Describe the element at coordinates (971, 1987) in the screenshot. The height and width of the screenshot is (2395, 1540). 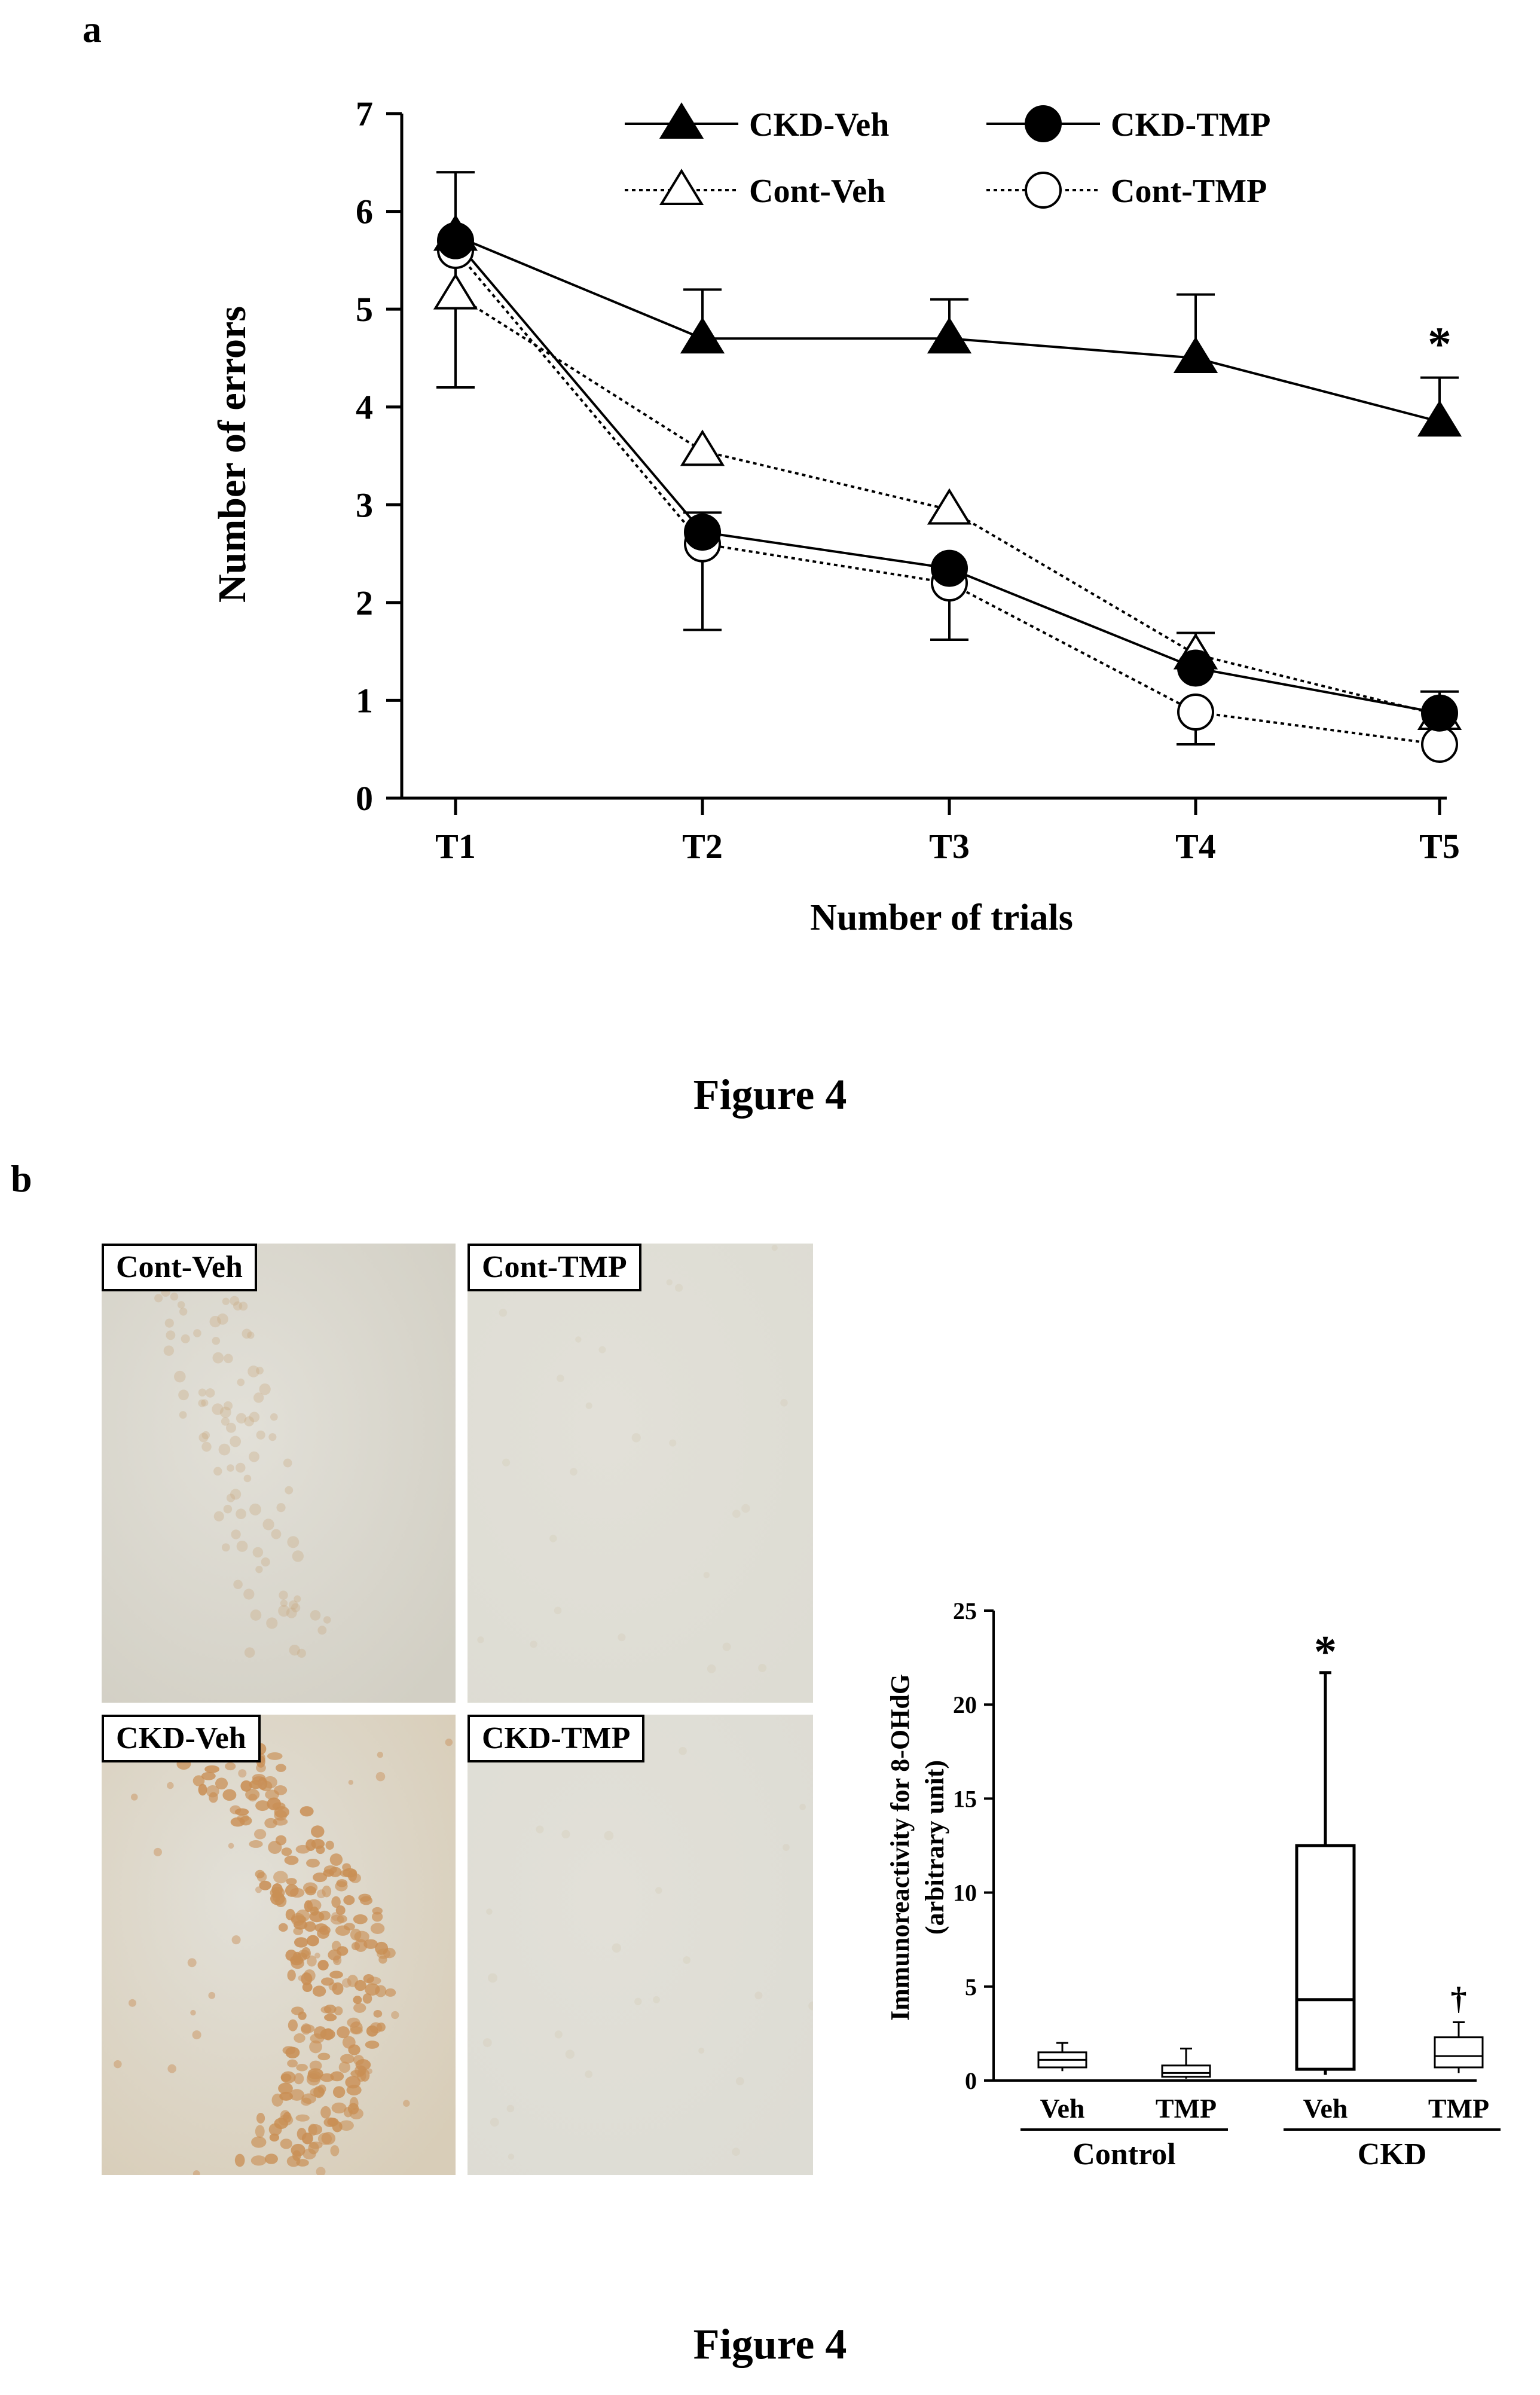
I see `y-tick-label: 5` at that location.